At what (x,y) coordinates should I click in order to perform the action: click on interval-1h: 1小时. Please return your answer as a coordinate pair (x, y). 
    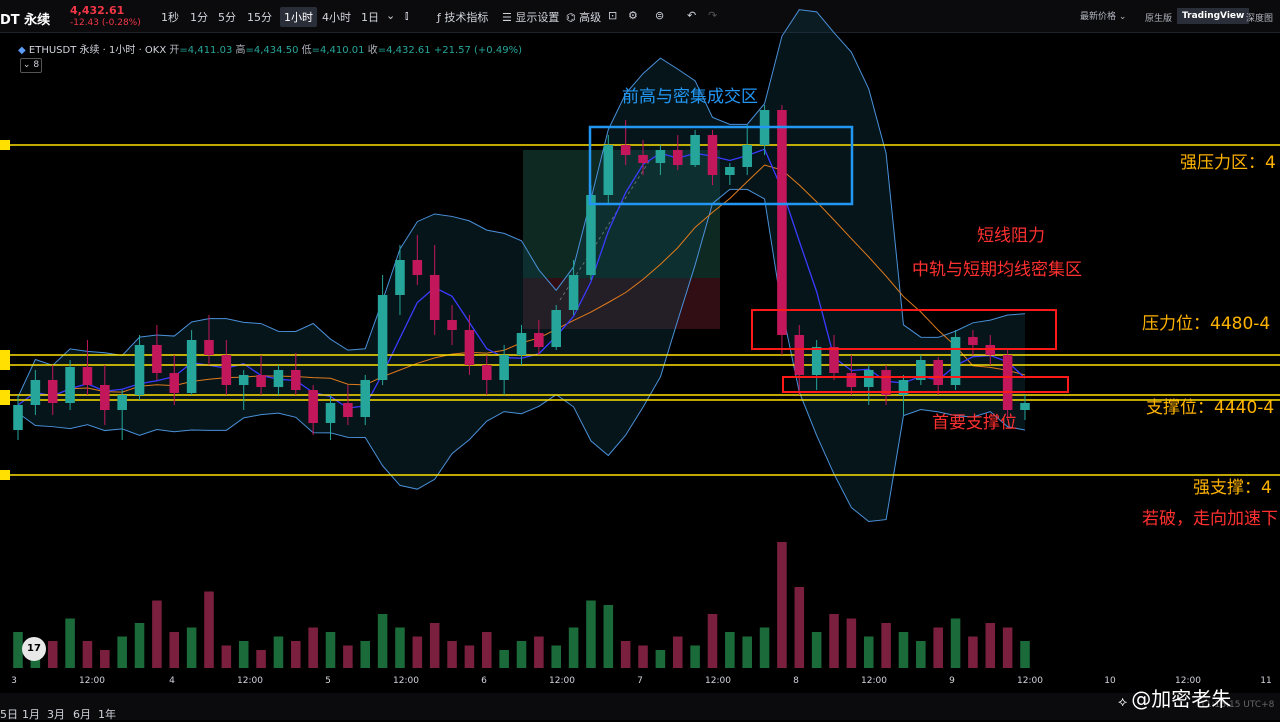
    Looking at the image, I should click on (298, 17).